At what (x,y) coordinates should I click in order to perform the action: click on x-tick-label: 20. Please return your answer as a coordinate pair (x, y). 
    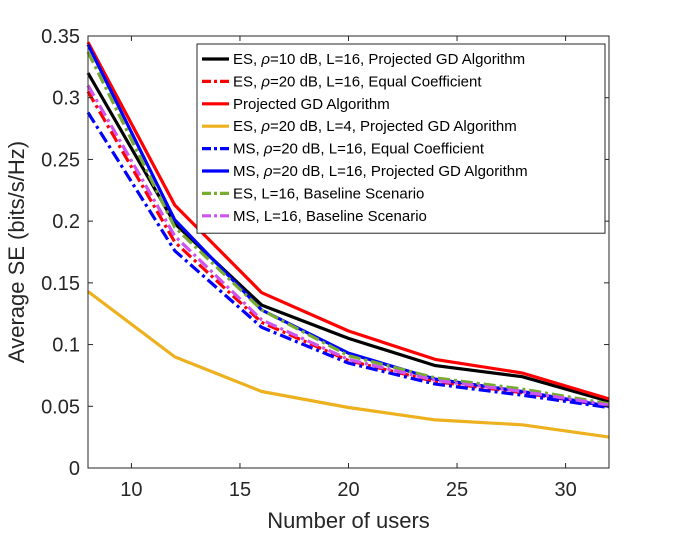
    Looking at the image, I should click on (348, 490).